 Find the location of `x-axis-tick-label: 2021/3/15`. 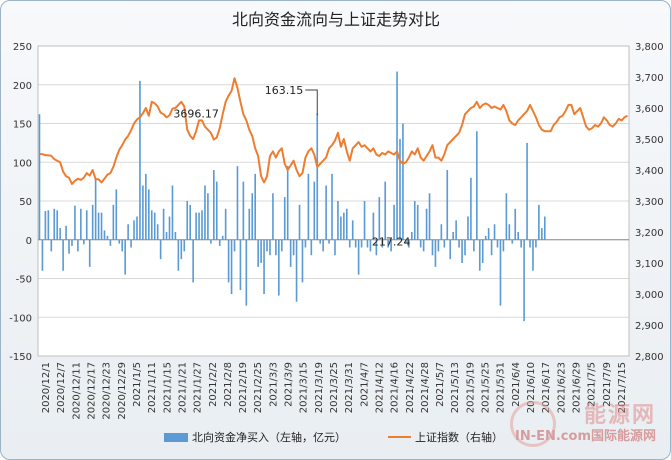

x-axis-tick-label: 2021/3/15 is located at coordinates (304, 387).